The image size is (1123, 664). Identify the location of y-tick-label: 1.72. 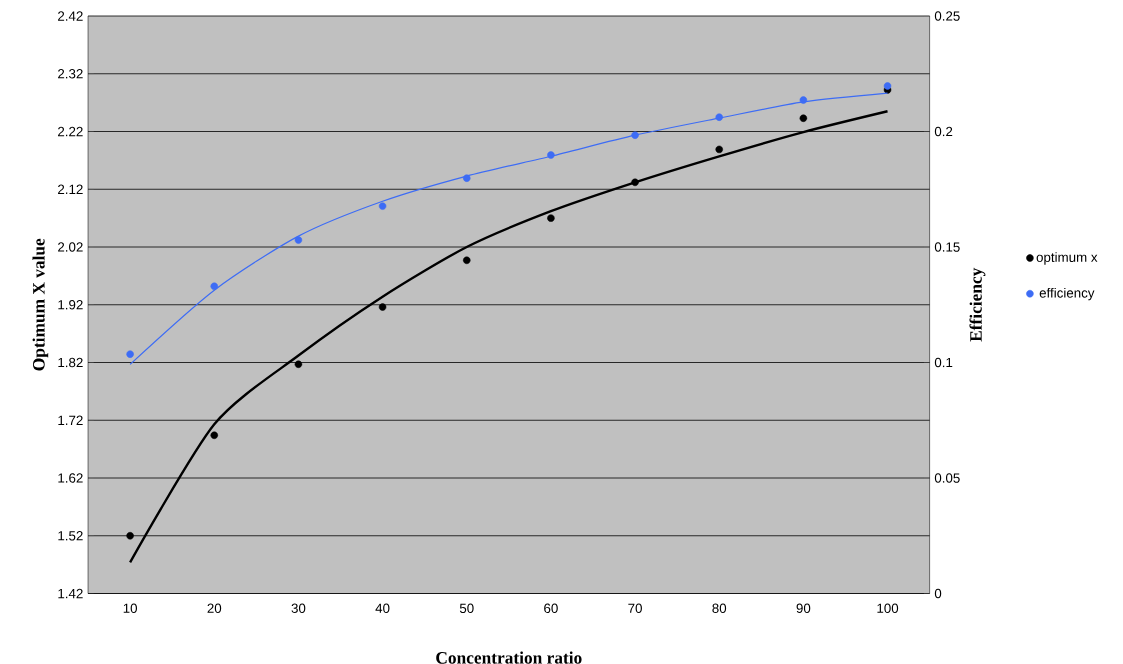
(70, 420).